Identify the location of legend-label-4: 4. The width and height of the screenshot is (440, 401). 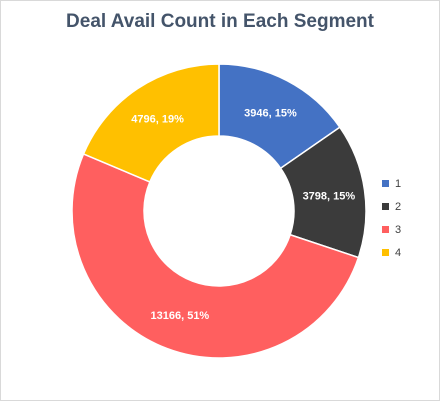
(398, 253).